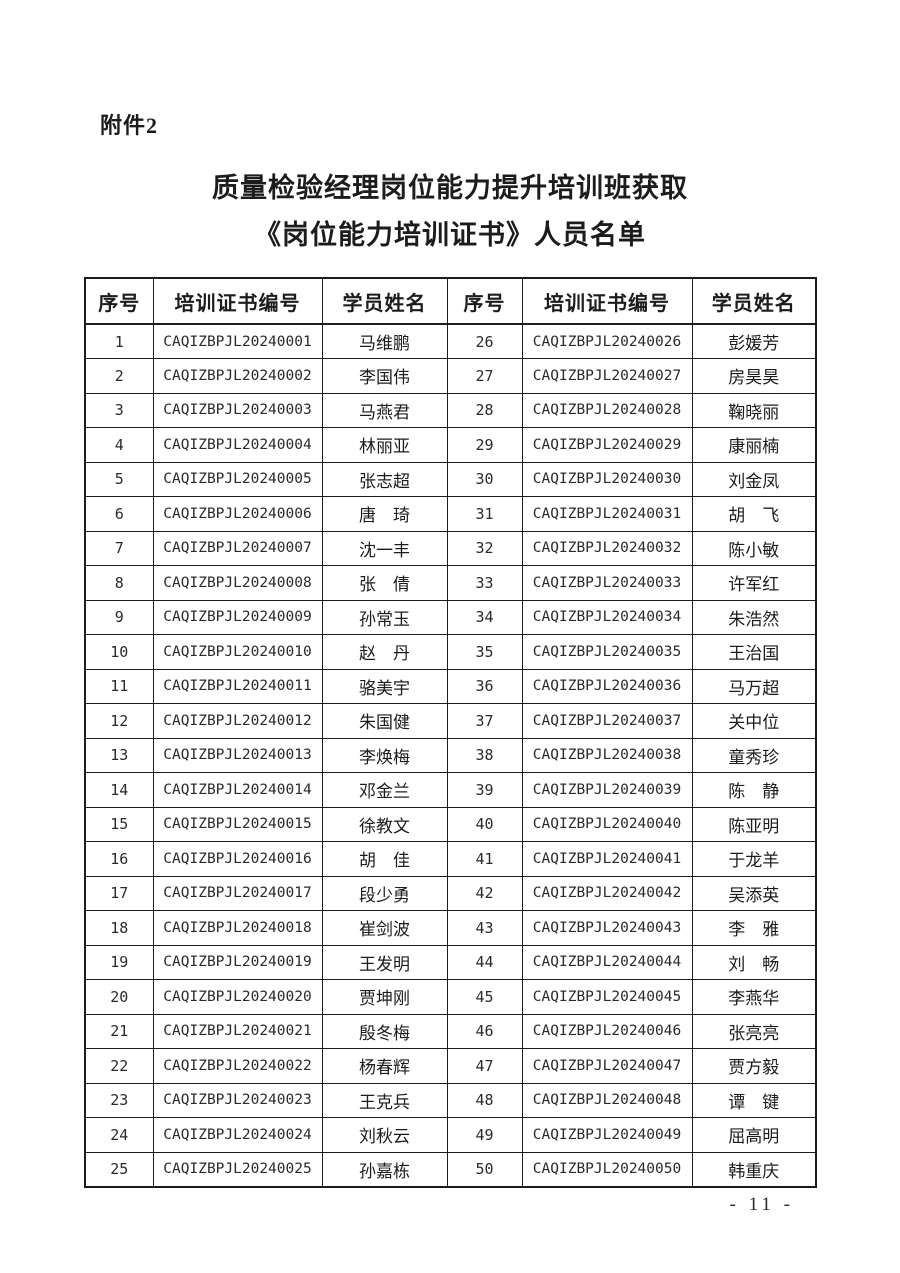 Image resolution: width=900 pixels, height=1273 pixels. I want to click on row-number-cell: 24, so click(119, 1135).